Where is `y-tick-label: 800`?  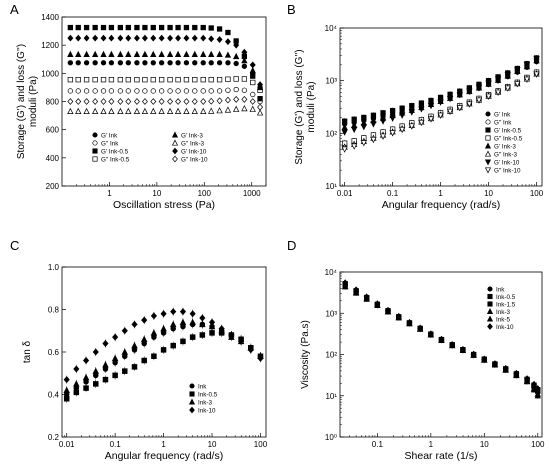
y-tick-label: 800 is located at coordinates (53, 102).